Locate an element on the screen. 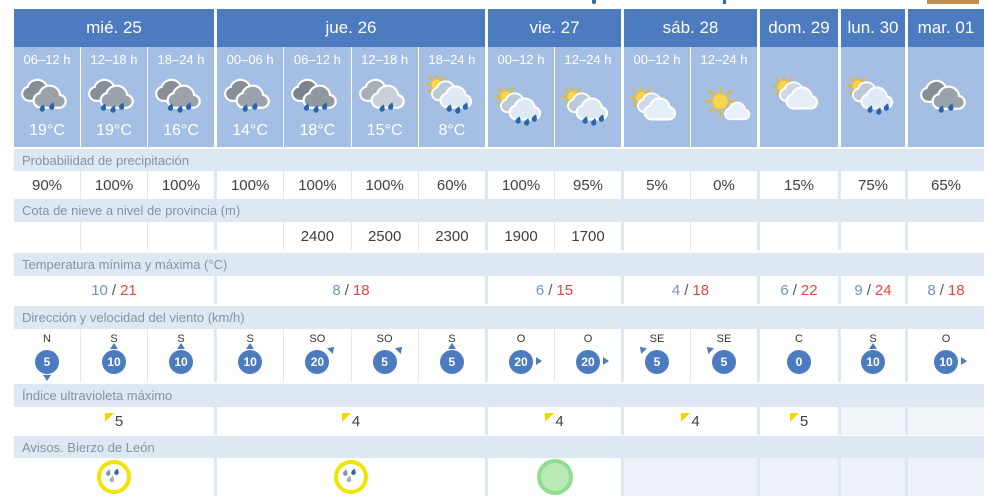 The height and width of the screenshot is (502, 988). minmax-temp-row: 10/21 8/18 6/15 4/18 6/22 9/24 8/18 is located at coordinates (499, 290).